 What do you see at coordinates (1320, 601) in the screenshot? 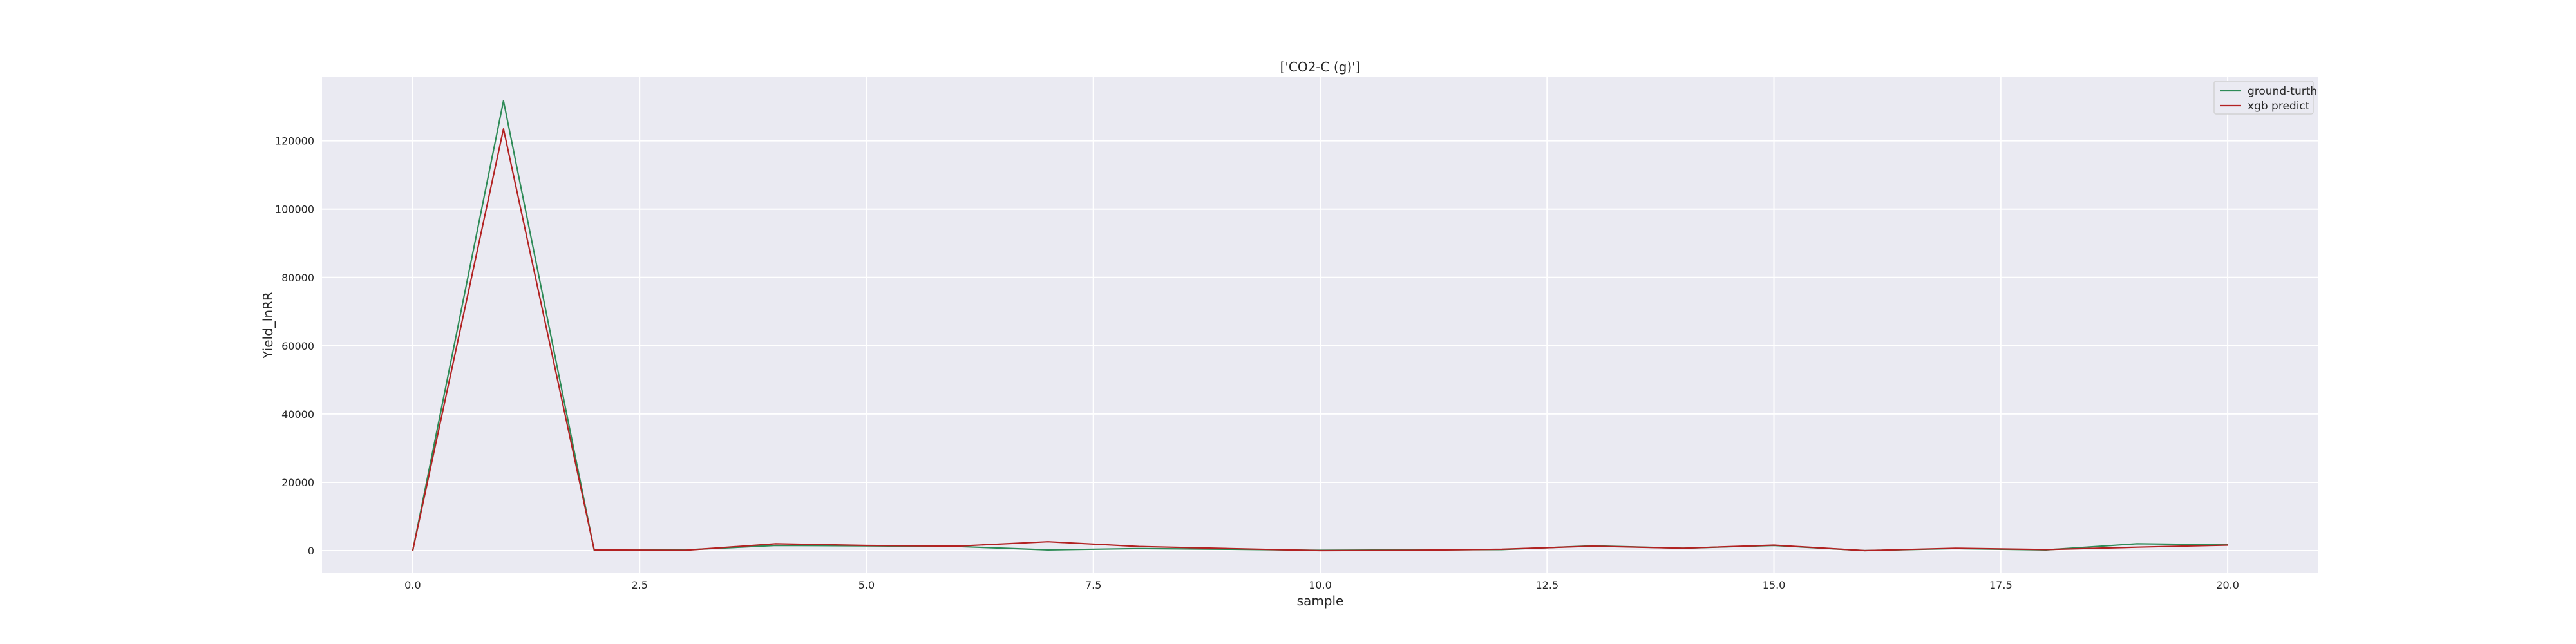
I see `x-axis-label: sample` at bounding box center [1320, 601].